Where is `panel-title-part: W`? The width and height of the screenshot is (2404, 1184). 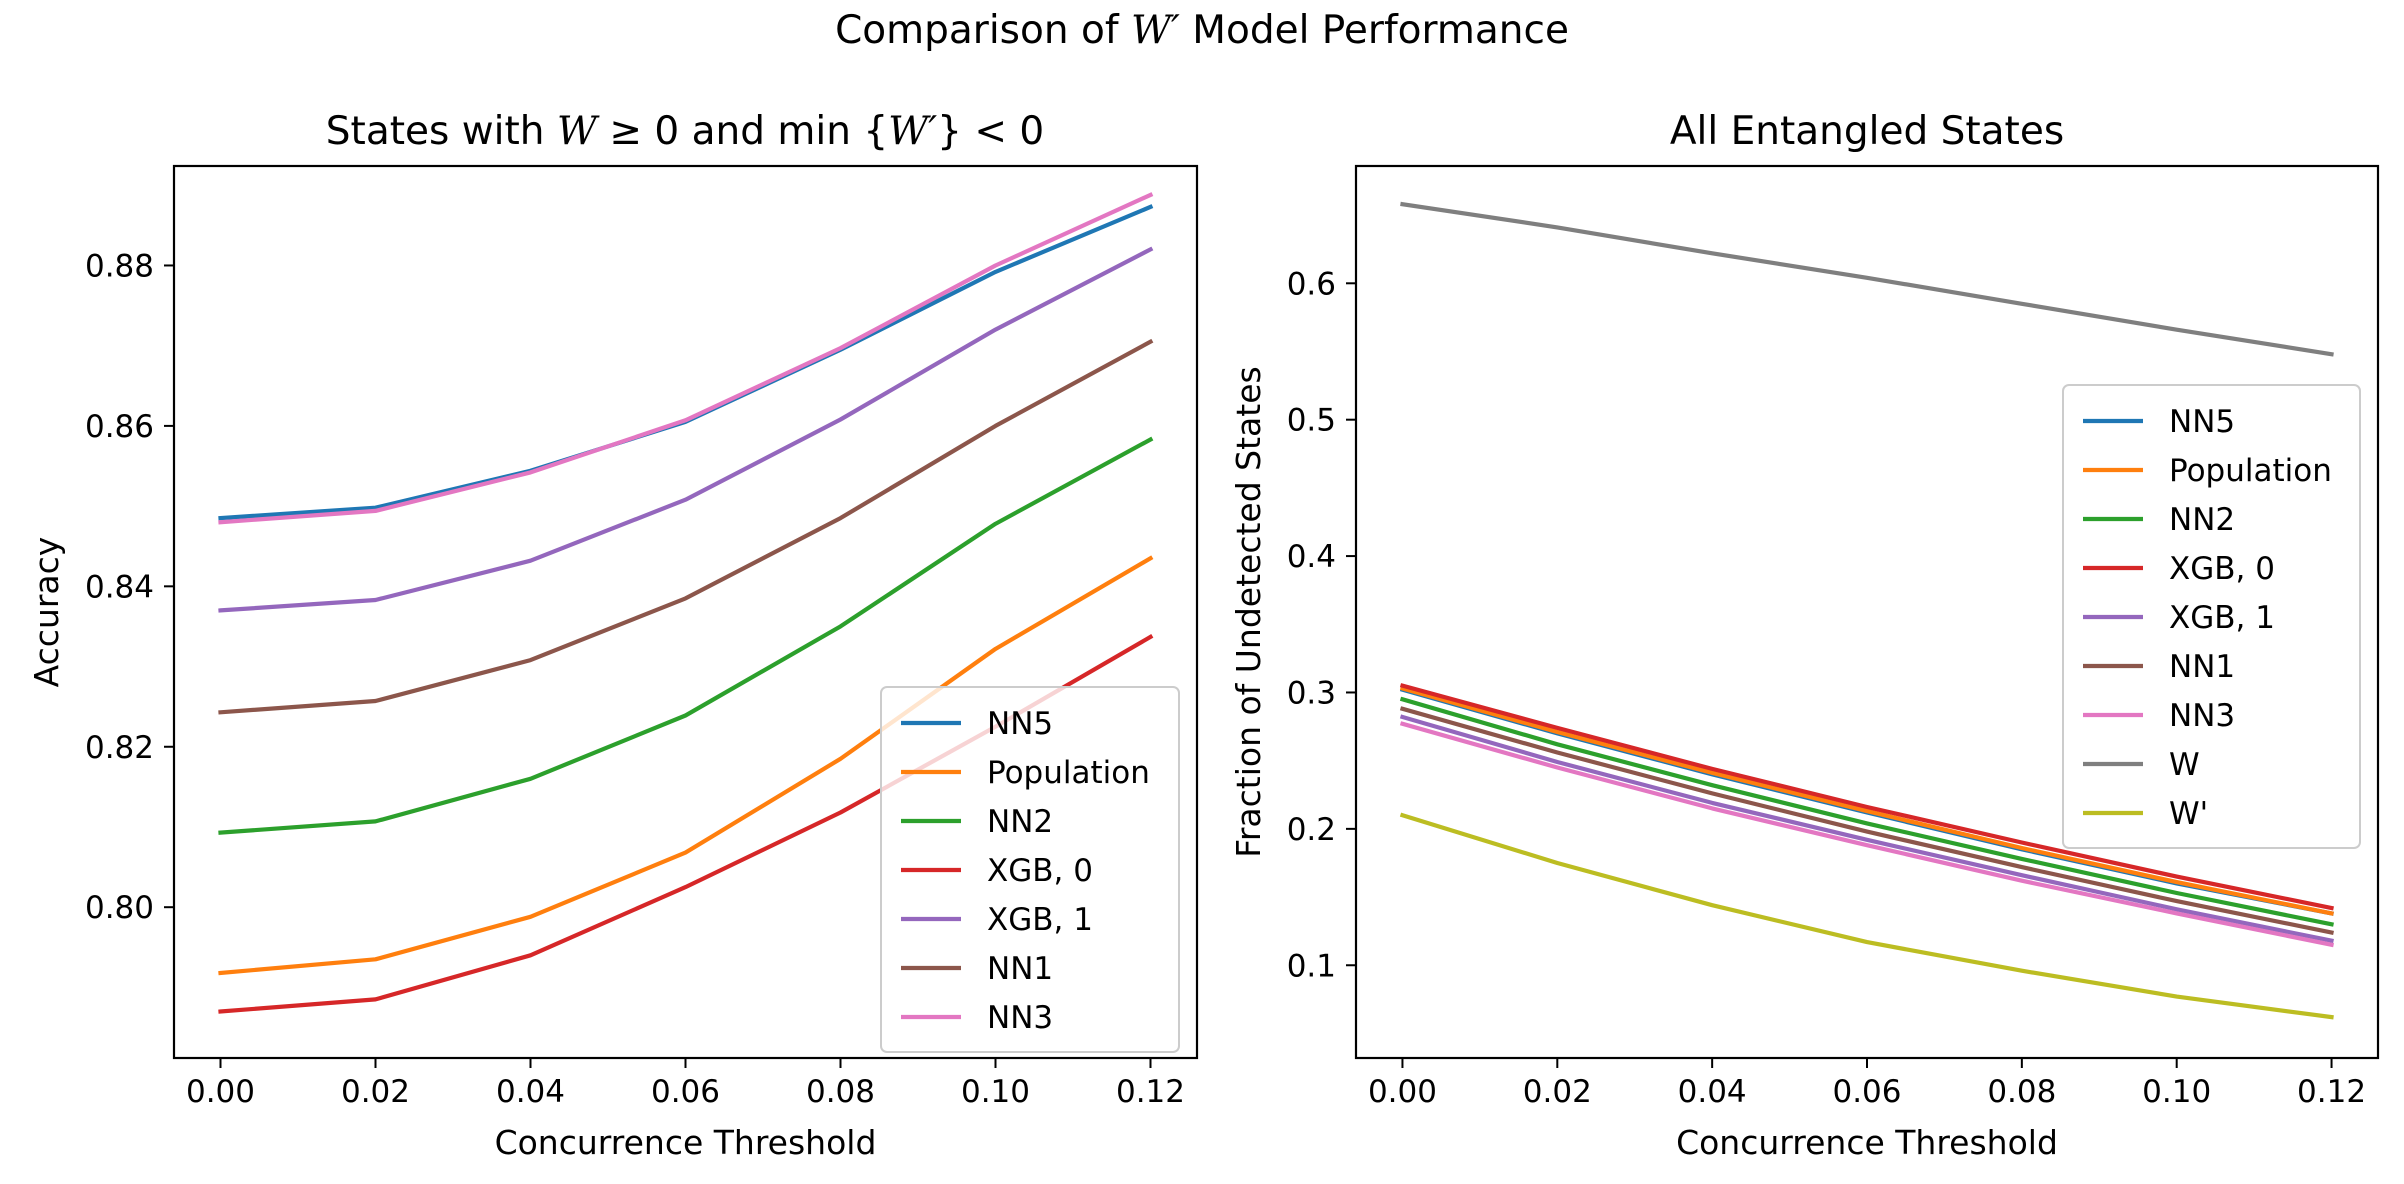 panel-title-part: W is located at coordinates (578, 131).